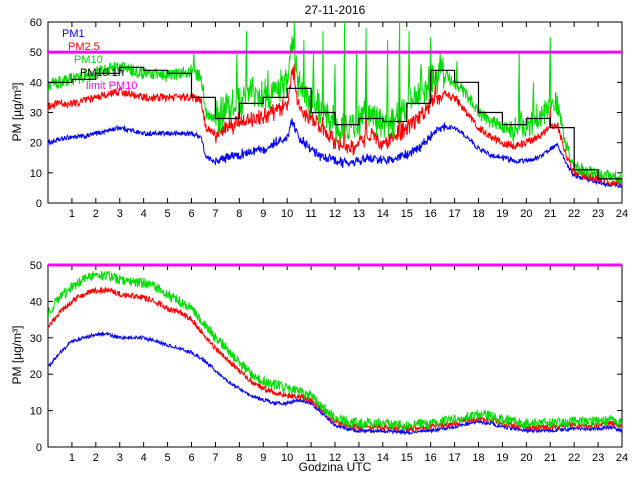  What do you see at coordinates (84, 47) in the screenshot?
I see `legend-item-pm25: PM2.5` at bounding box center [84, 47].